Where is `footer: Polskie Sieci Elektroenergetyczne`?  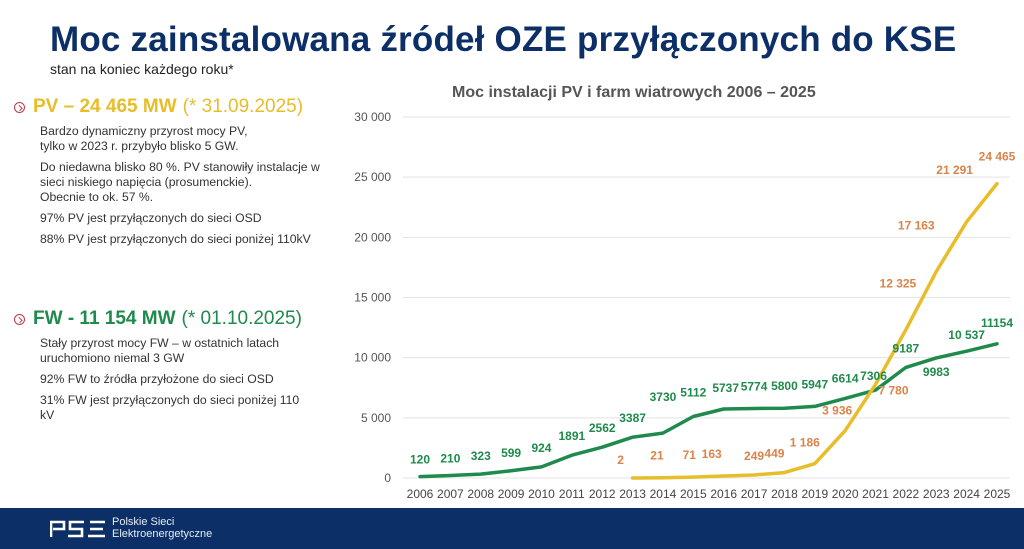
footer: Polskie Sieci Elektroenergetyczne is located at coordinates (512, 528).